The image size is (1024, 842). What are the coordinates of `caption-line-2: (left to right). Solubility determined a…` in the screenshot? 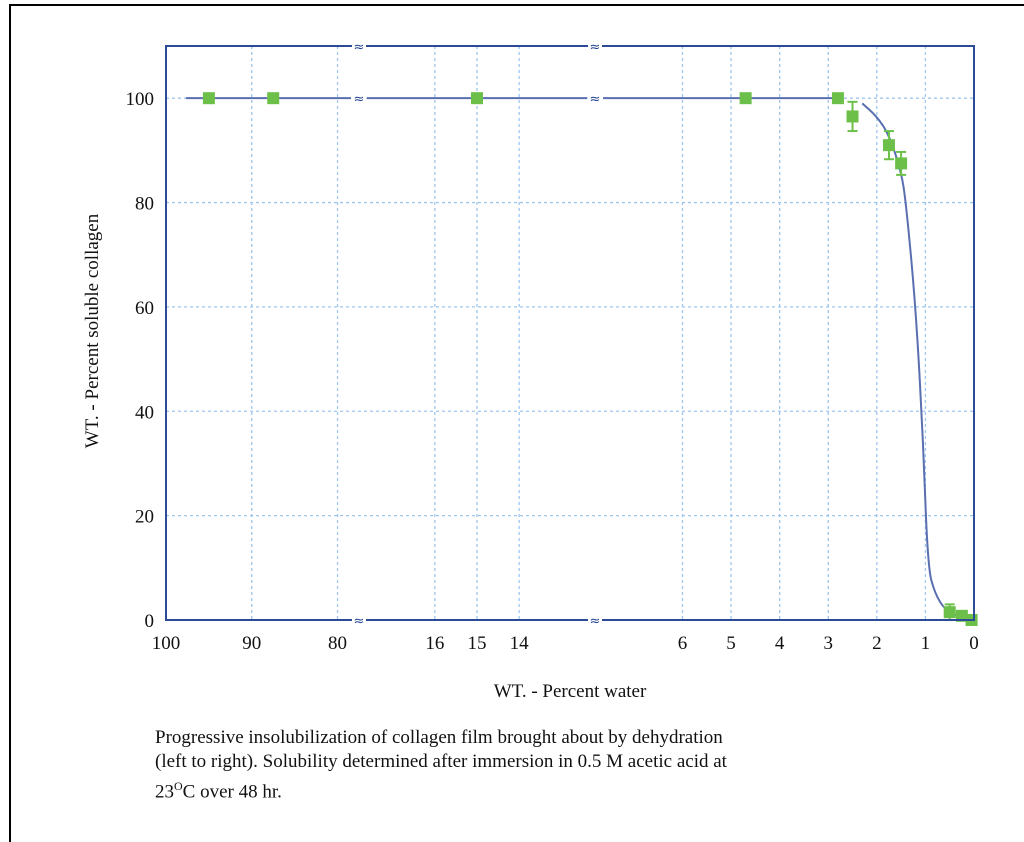 It's located at (441, 761).